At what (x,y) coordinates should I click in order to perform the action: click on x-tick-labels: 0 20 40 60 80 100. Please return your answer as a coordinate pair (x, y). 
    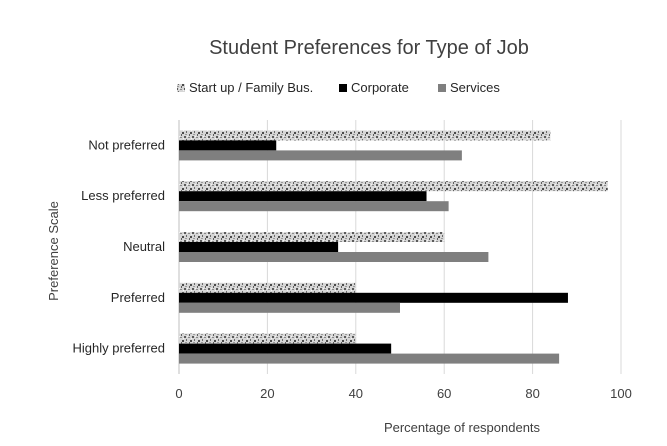
    Looking at the image, I should click on (403, 393).